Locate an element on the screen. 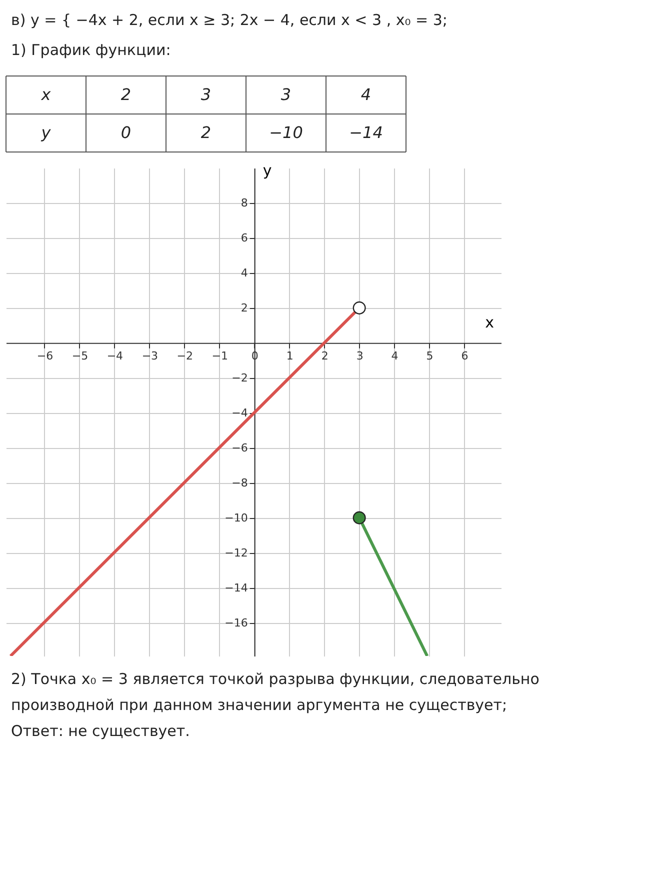  text: производной при данном значении аргумента не существует; is located at coordinates (259, 705).